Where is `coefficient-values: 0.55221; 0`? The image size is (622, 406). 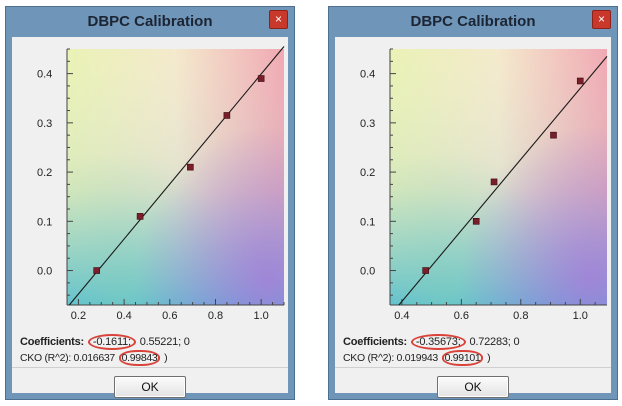 coefficient-values: 0.55221; 0 is located at coordinates (164, 342).